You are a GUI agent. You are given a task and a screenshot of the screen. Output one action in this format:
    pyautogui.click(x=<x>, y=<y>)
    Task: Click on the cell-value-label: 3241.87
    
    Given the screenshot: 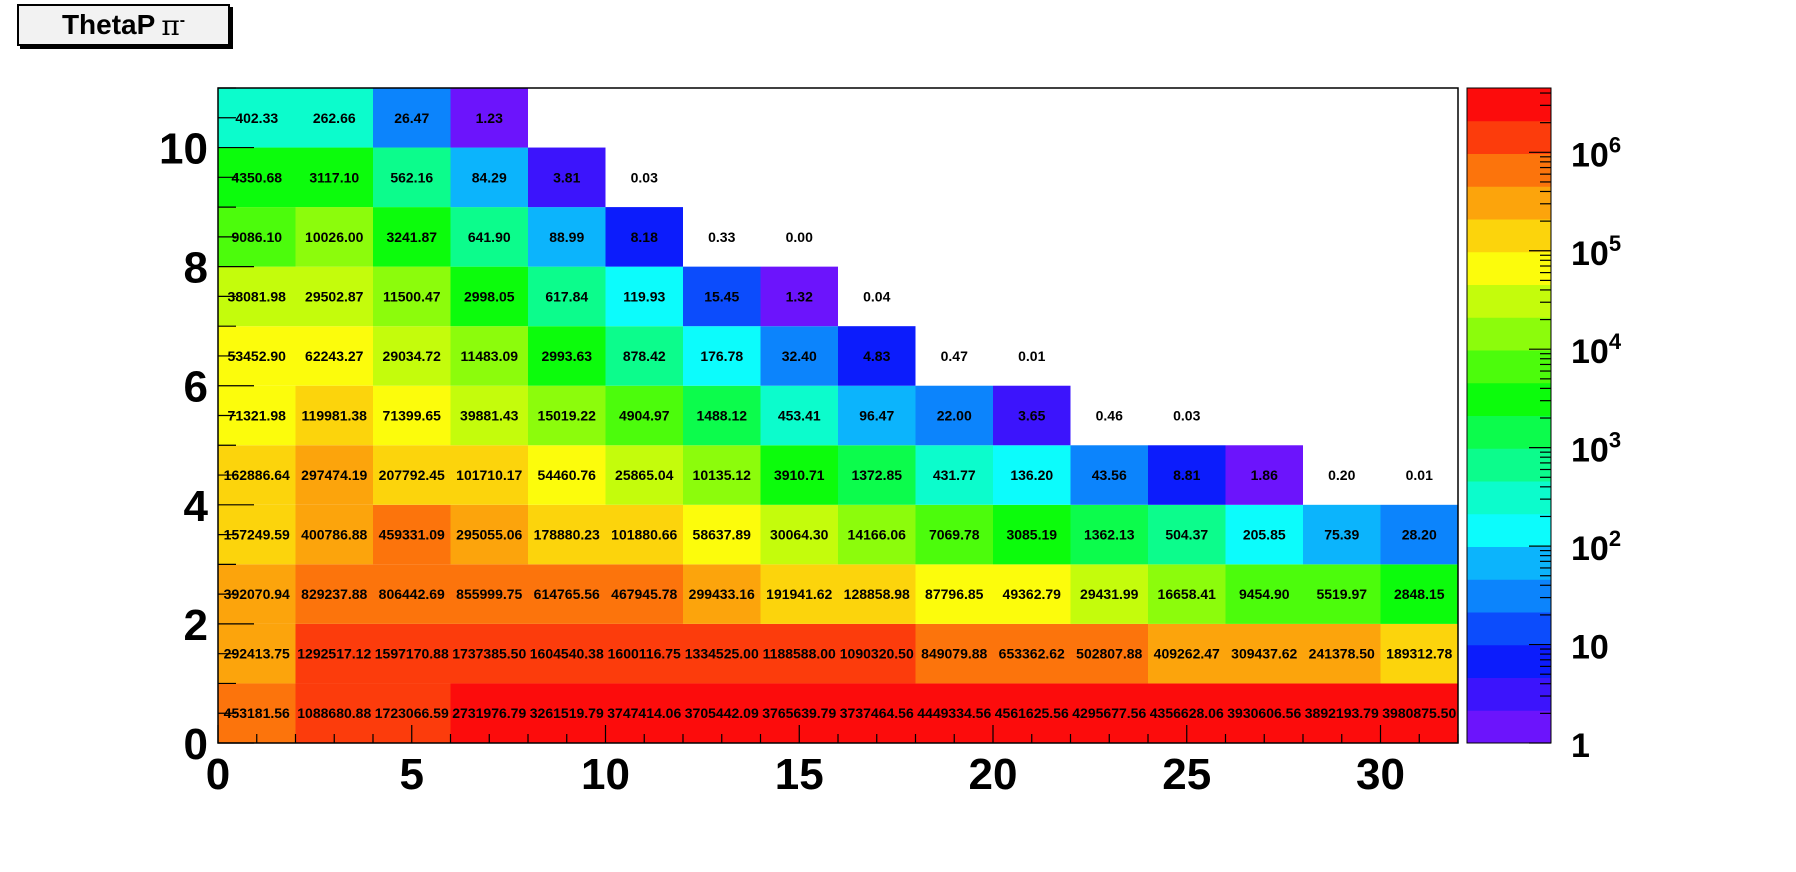 What is the action you would take?
    pyautogui.click(x=411, y=237)
    